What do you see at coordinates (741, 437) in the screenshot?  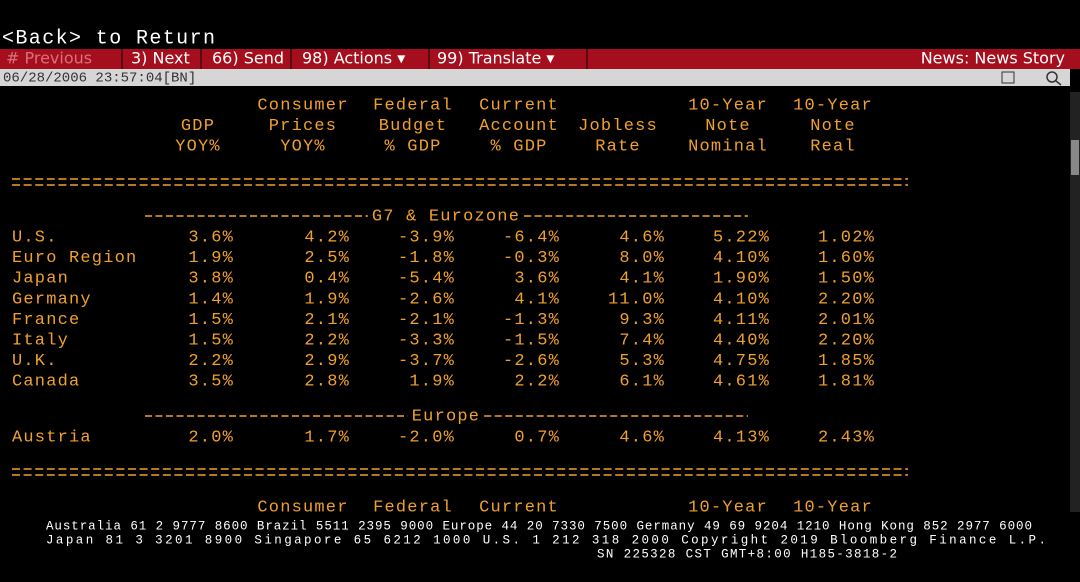 I see `cell-value: 4.13%` at bounding box center [741, 437].